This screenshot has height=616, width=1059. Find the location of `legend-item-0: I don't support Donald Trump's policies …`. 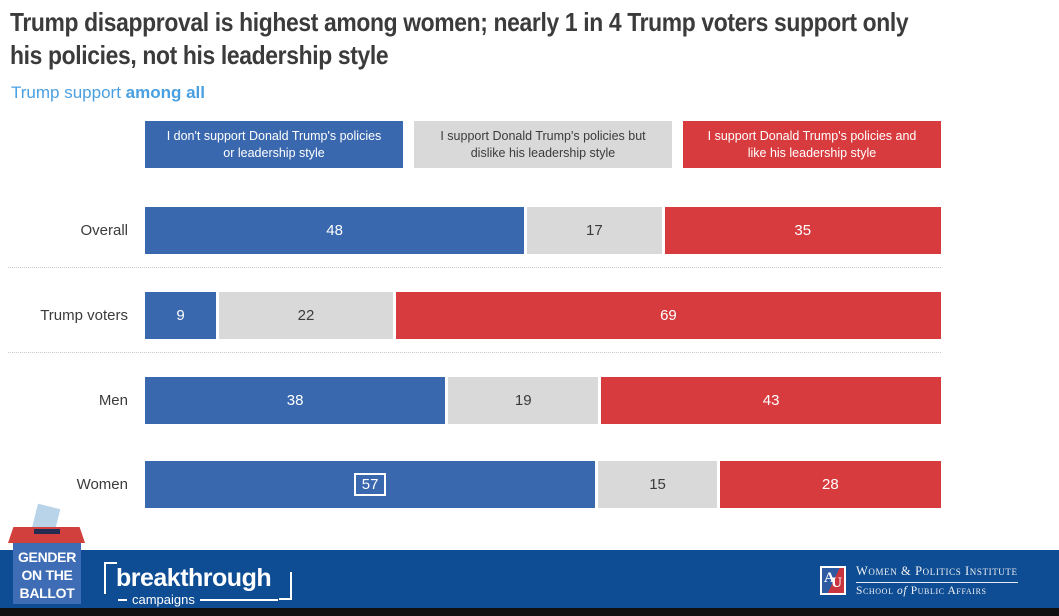

legend-item-0: I don't support Donald Trump's policies … is located at coordinates (274, 144).